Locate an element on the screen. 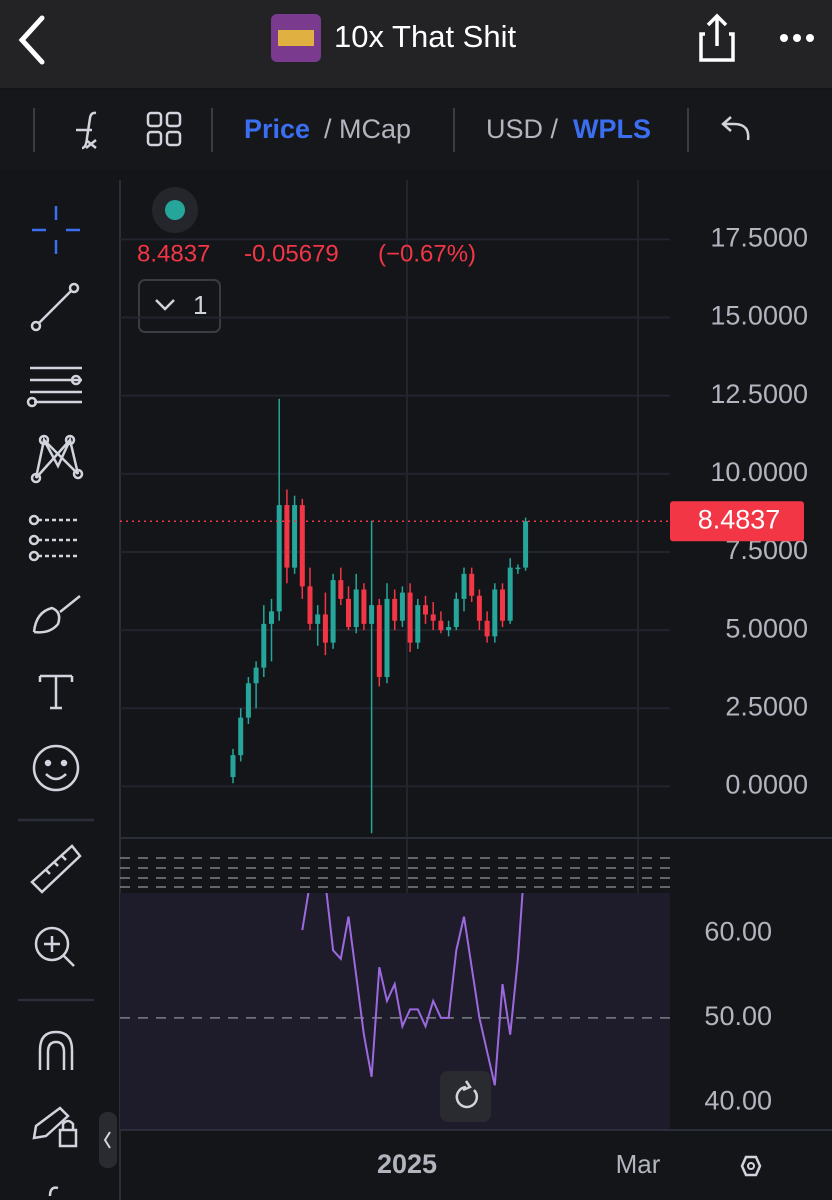 The width and height of the screenshot is (832, 1200). y-tick-label: 10.0000 is located at coordinates (759, 472).